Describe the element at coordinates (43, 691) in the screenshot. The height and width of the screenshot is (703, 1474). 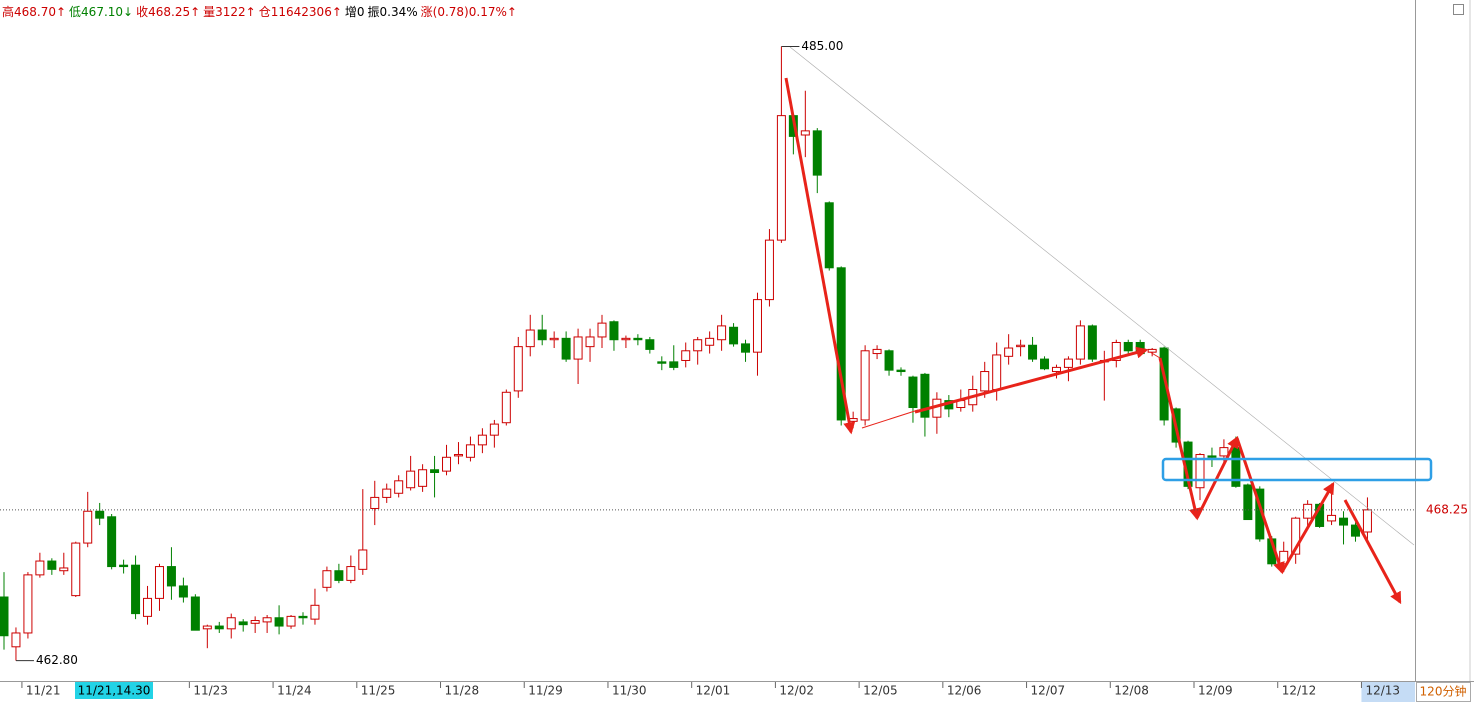
I see `x-tick-label: 11/21` at that location.